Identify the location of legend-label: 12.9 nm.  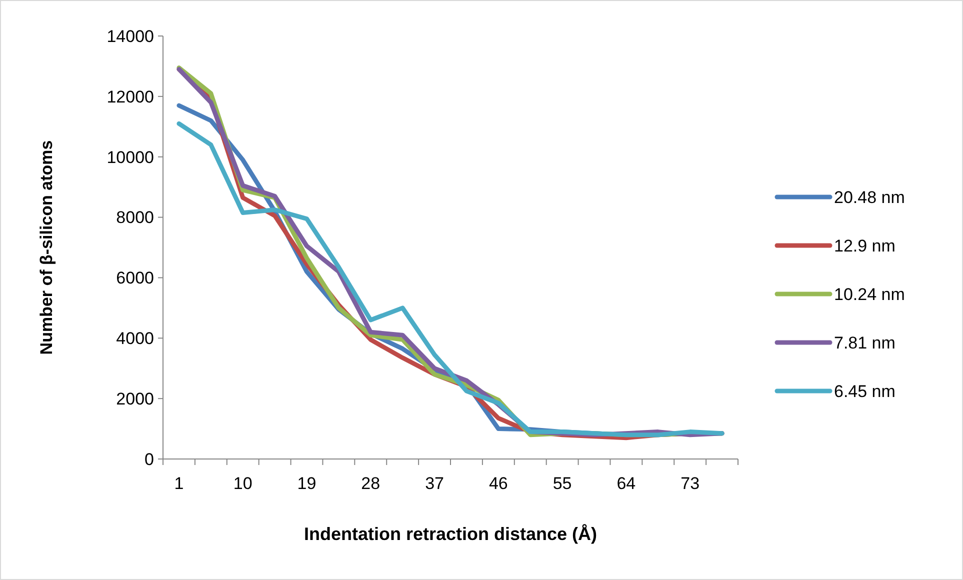
(865, 246).